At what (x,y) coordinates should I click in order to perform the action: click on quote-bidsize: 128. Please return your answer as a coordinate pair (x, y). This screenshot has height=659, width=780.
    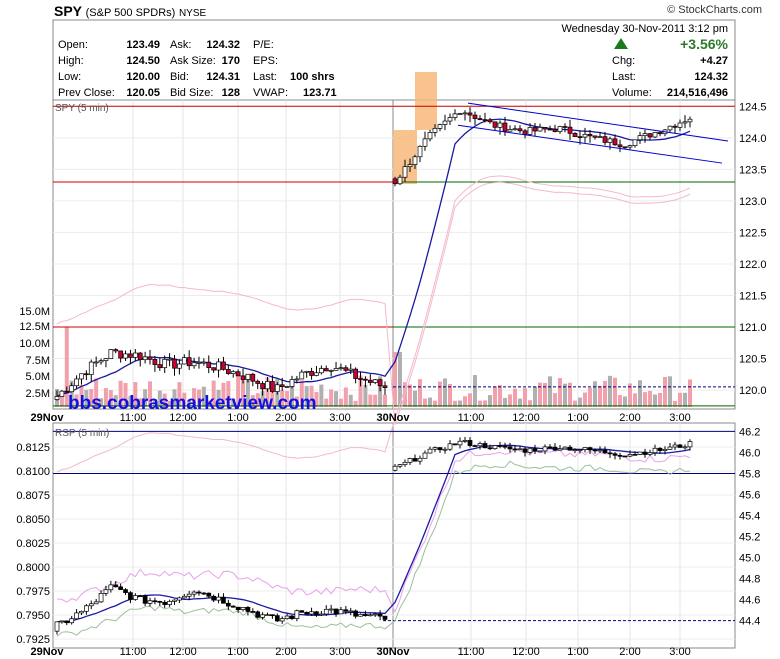
    Looking at the image, I should click on (231, 93).